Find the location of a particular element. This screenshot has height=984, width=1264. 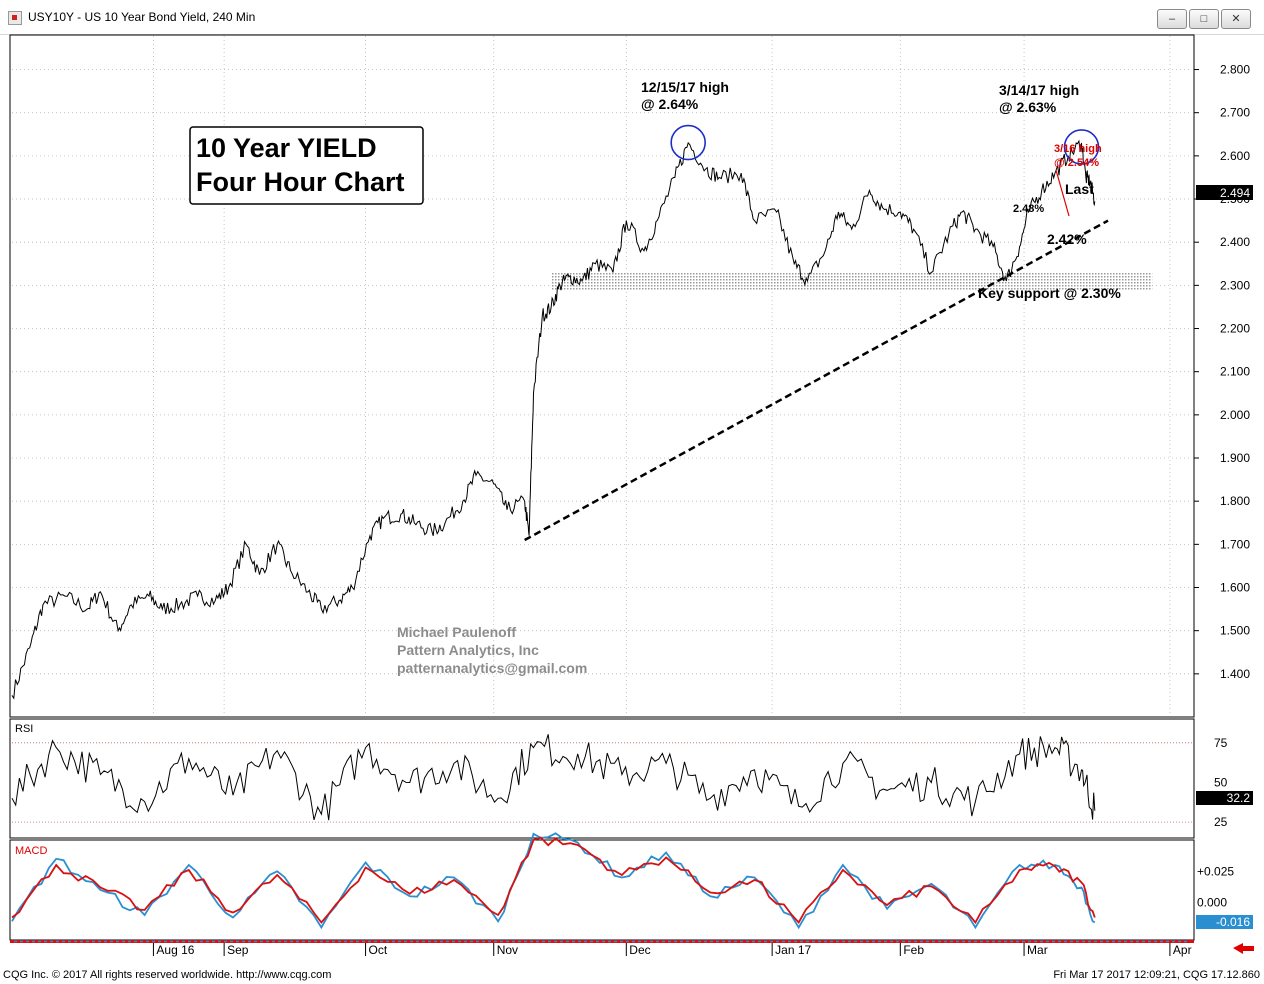

price-last-tag is located at coordinates (1224, 192).